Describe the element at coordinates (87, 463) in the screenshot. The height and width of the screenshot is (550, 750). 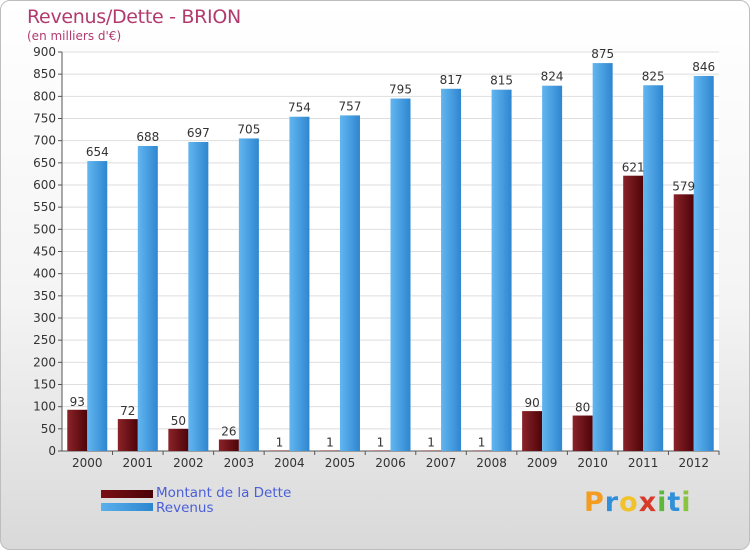
I see `x-tick-label: 2000` at that location.